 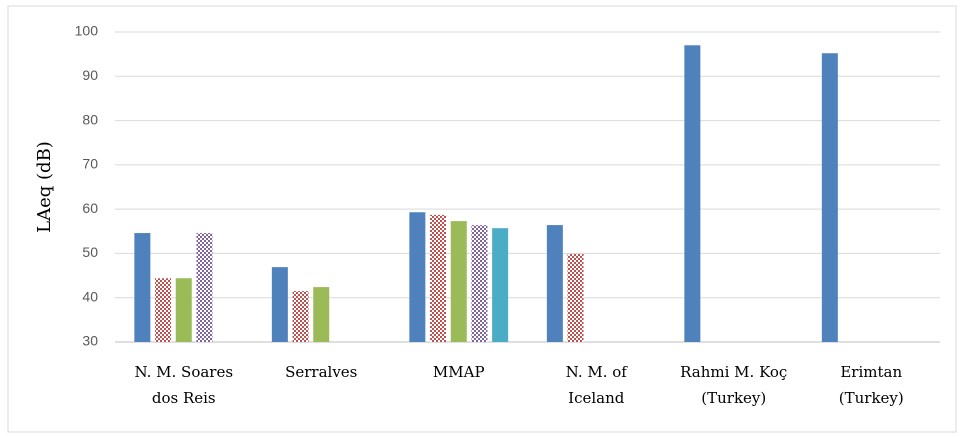 What do you see at coordinates (733, 372) in the screenshot?
I see `x-tick-label: Rahmi M. Koç` at bounding box center [733, 372].